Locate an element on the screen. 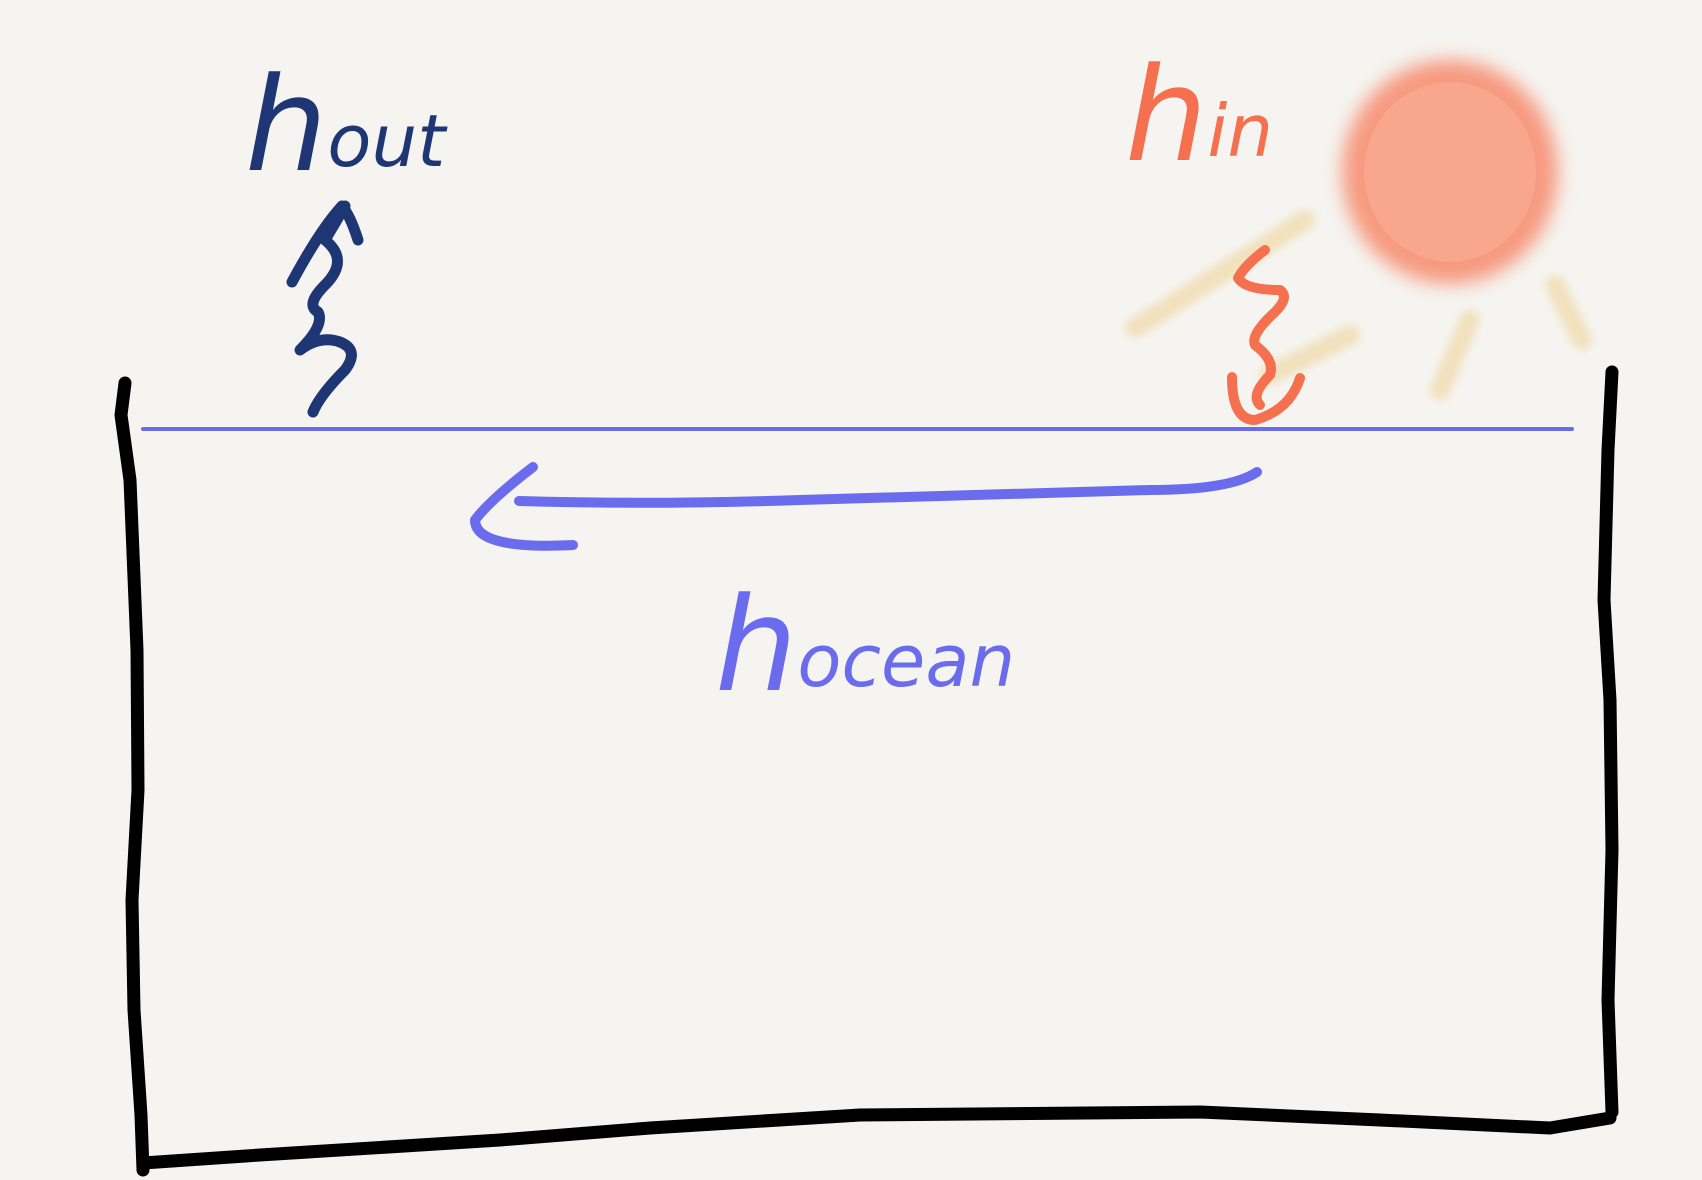  label-in: hin is located at coordinates (1199, 115).